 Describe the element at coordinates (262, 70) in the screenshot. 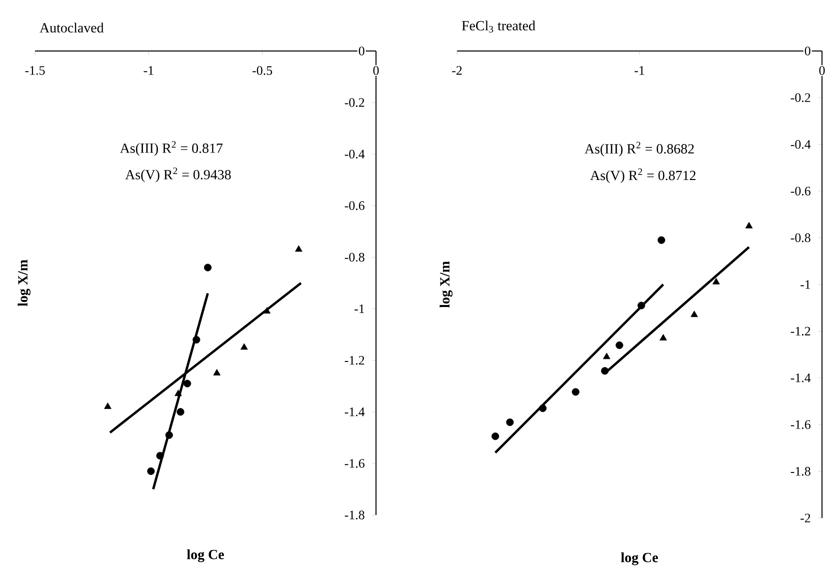

I see `x-tick-label: -0.5` at that location.